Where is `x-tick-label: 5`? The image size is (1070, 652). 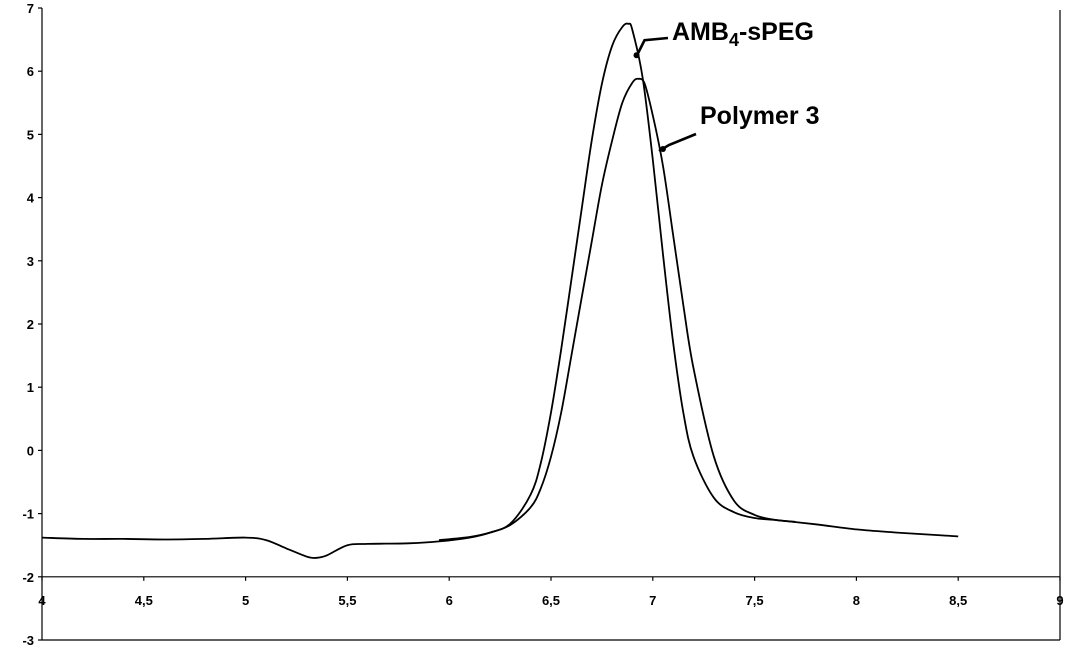
x-tick-label: 5 is located at coordinates (245, 600).